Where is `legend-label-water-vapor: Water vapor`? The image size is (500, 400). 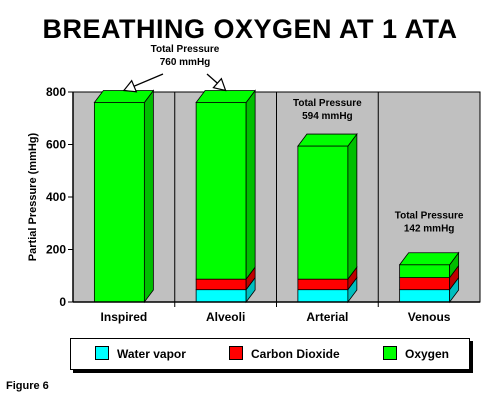
legend-label-water-vapor: Water vapor is located at coordinates (151, 354).